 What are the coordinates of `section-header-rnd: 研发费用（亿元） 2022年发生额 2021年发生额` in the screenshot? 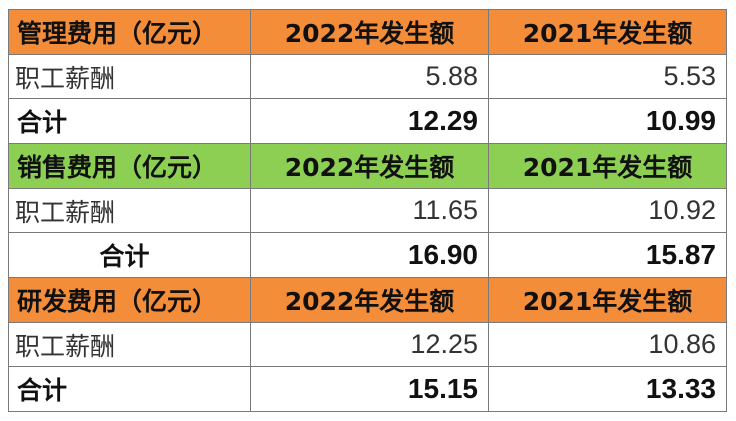 It's located at (367, 300).